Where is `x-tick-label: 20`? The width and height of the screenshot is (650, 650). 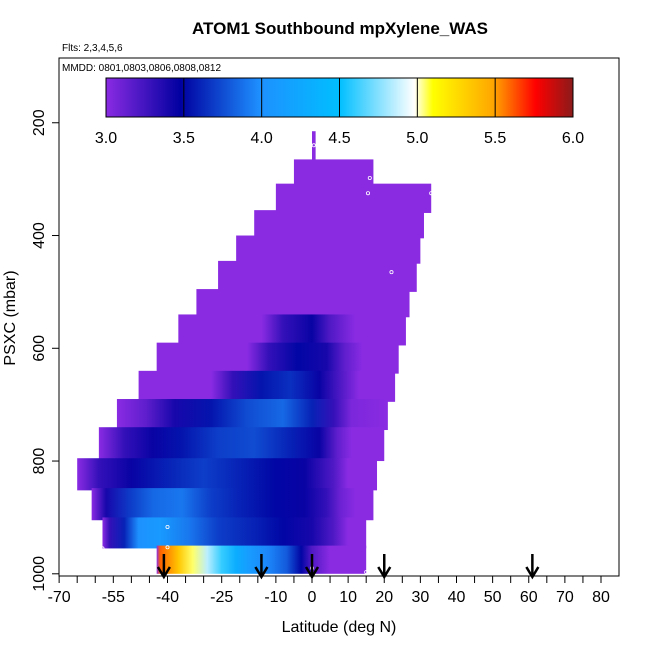 x-tick-label: 20 is located at coordinates (384, 597).